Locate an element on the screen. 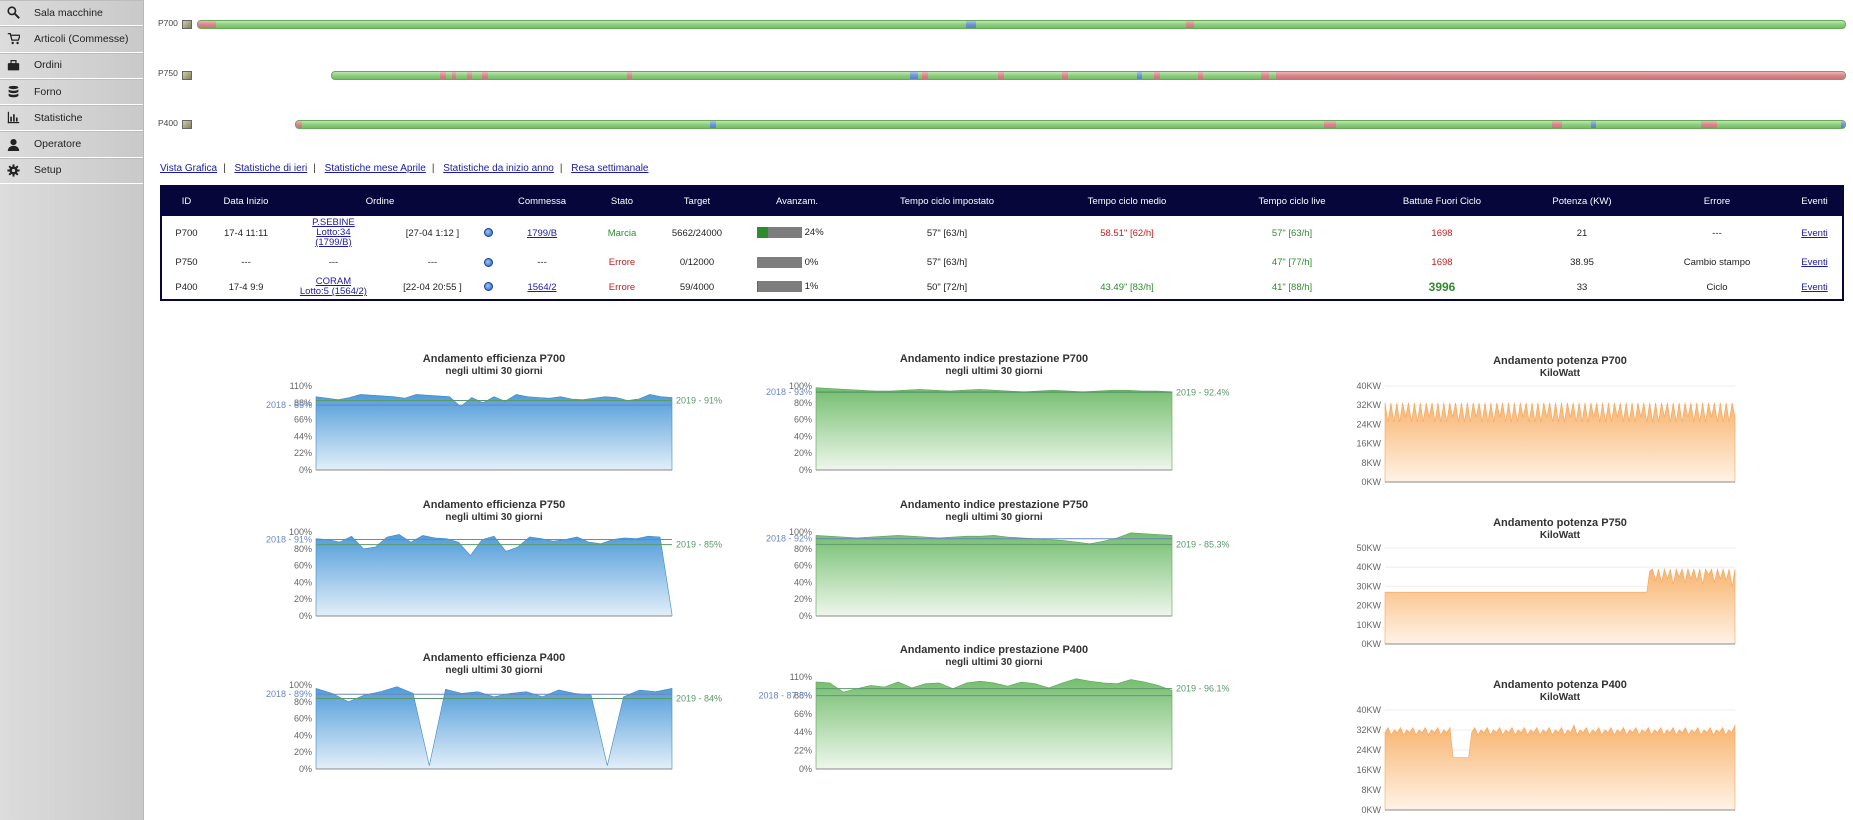 The height and width of the screenshot is (820, 1853). sidebar-item-setup: Setup is located at coordinates (71, 171).